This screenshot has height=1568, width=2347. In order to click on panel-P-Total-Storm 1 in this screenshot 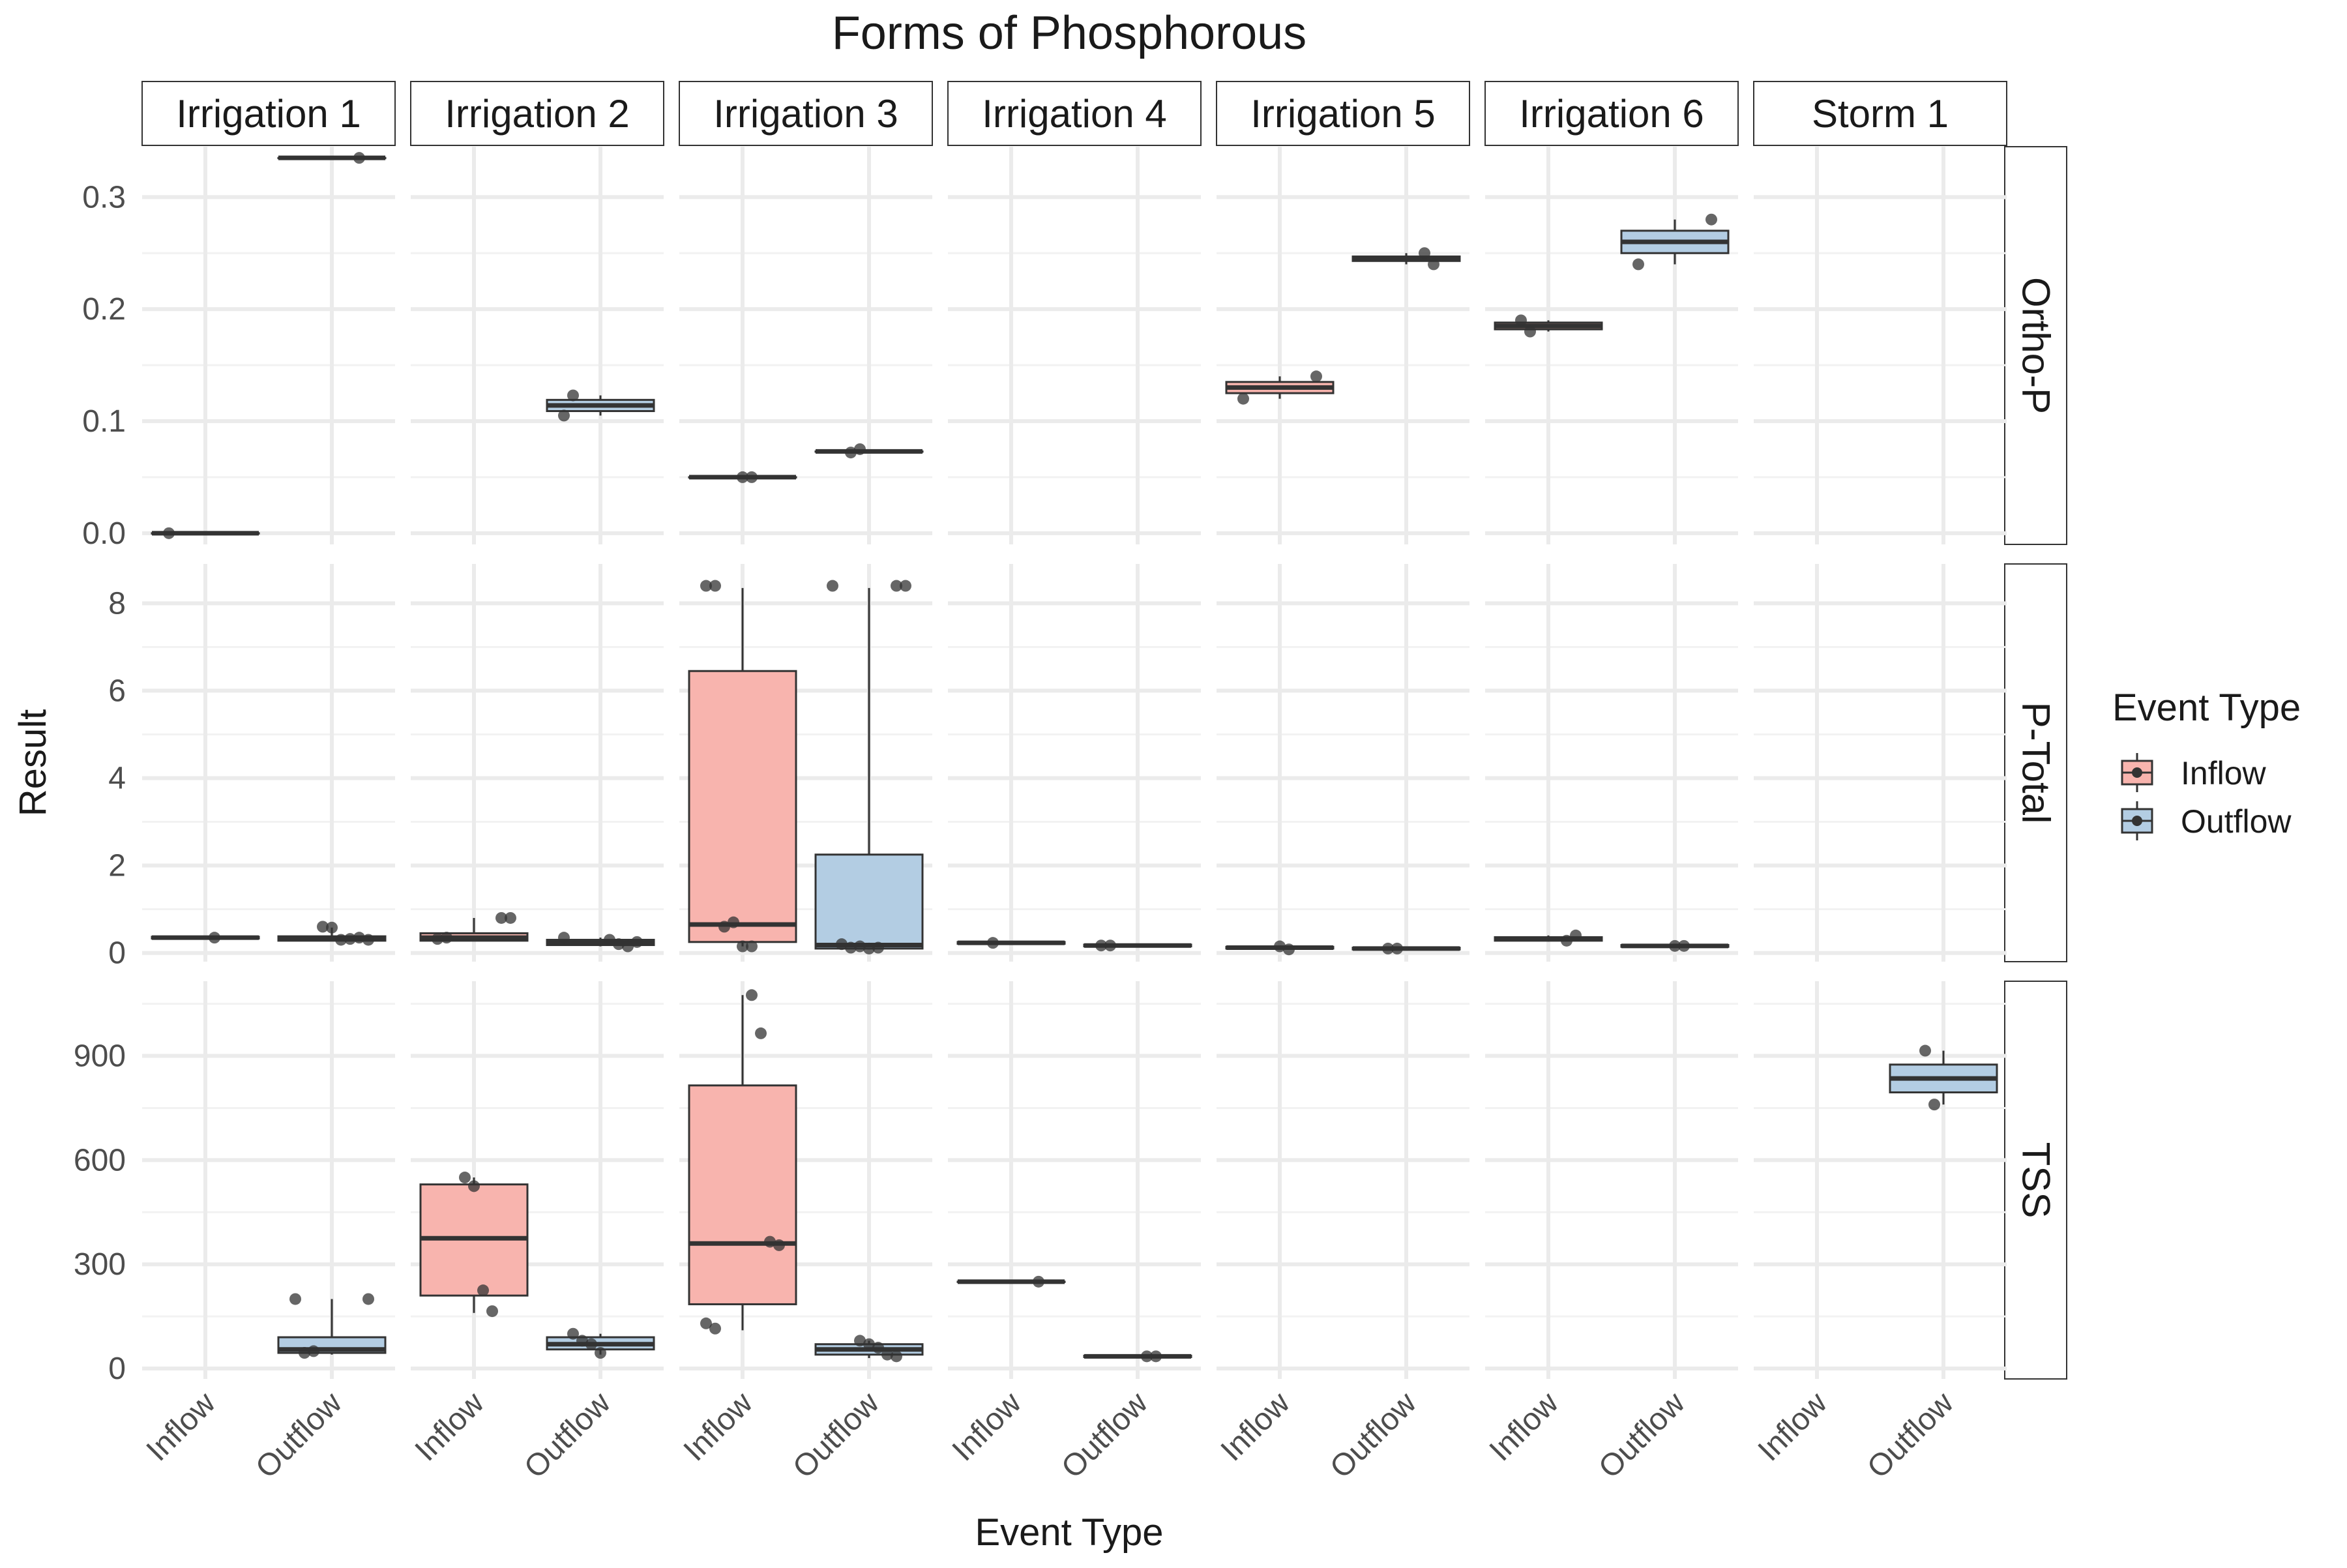, I will do `click(1881, 763)`.